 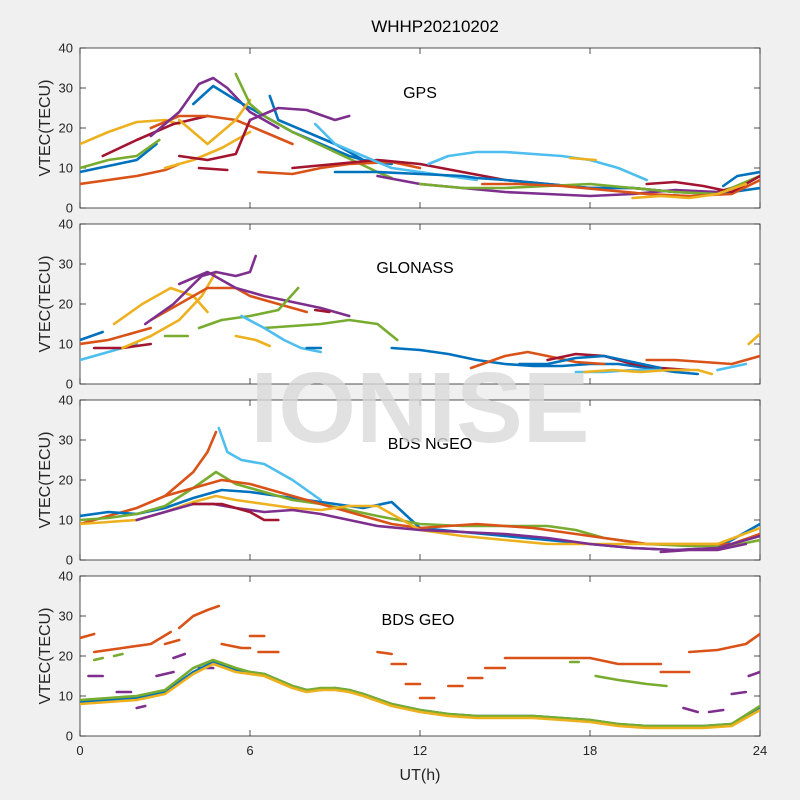 What do you see at coordinates (760, 750) in the screenshot?
I see `x-tick-label: 24` at bounding box center [760, 750].